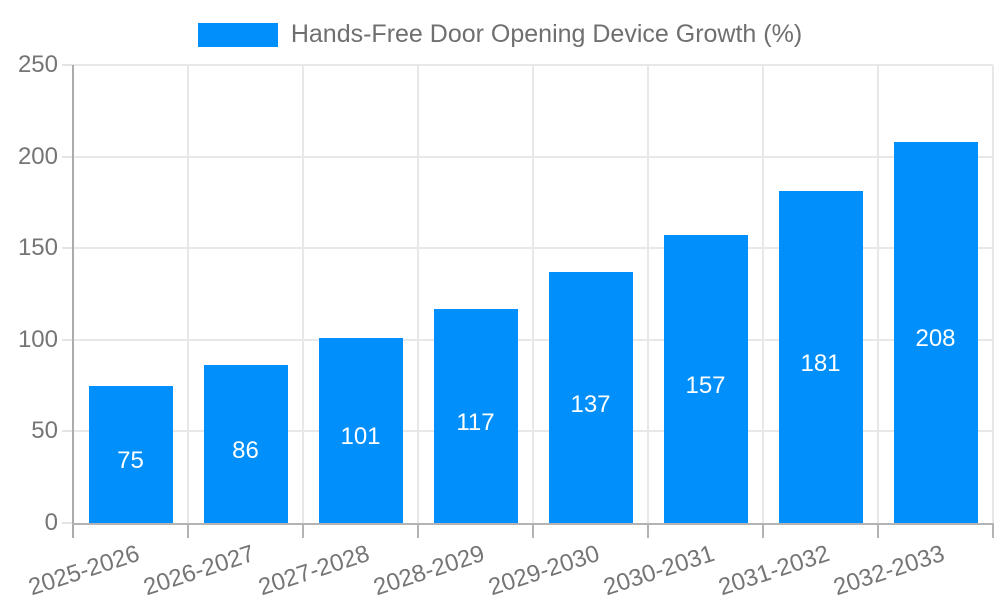 Image resolution: width=1000 pixels, height=600 pixels. Describe the element at coordinates (37, 248) in the screenshot. I see `y-axis-tick-label: 150` at that location.